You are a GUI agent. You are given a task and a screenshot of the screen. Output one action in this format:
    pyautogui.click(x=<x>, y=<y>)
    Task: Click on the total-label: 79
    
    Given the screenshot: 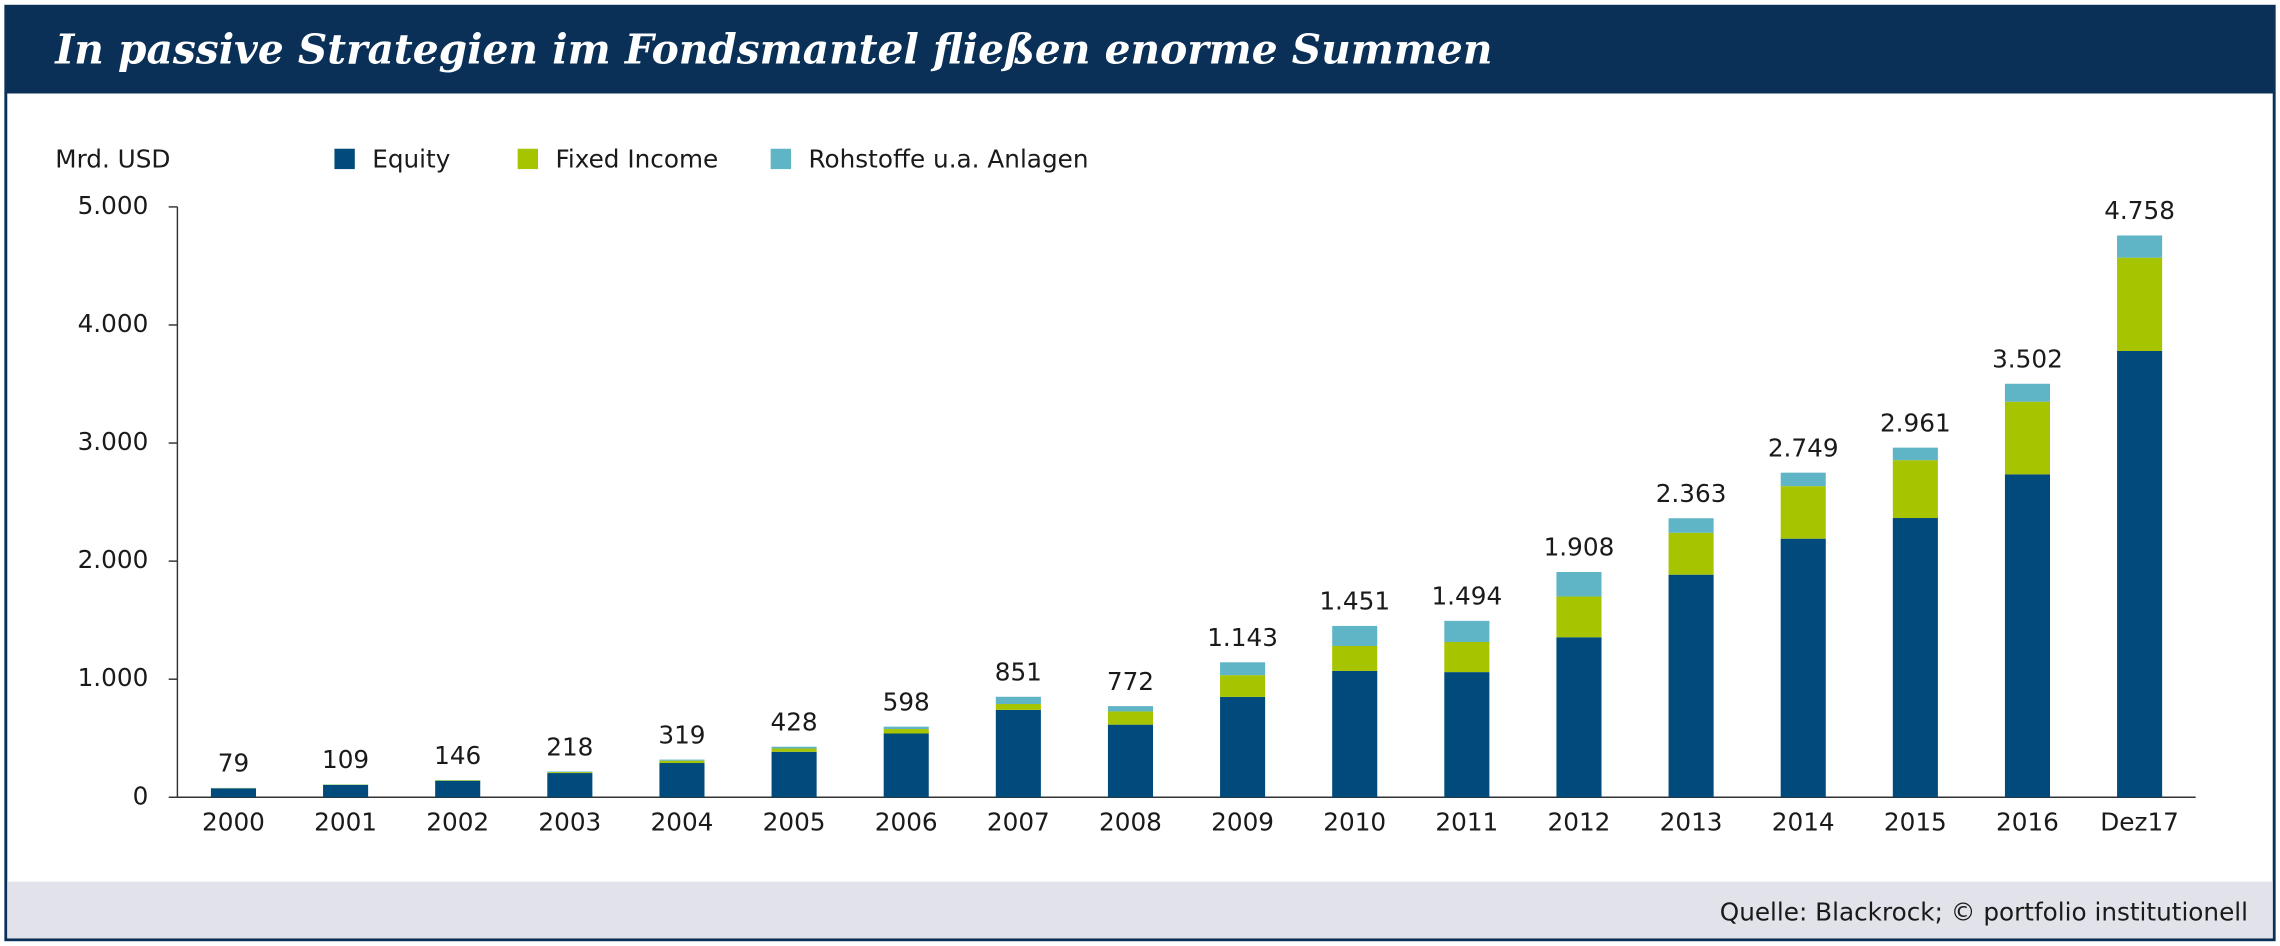 What is the action you would take?
    pyautogui.click(x=233, y=763)
    